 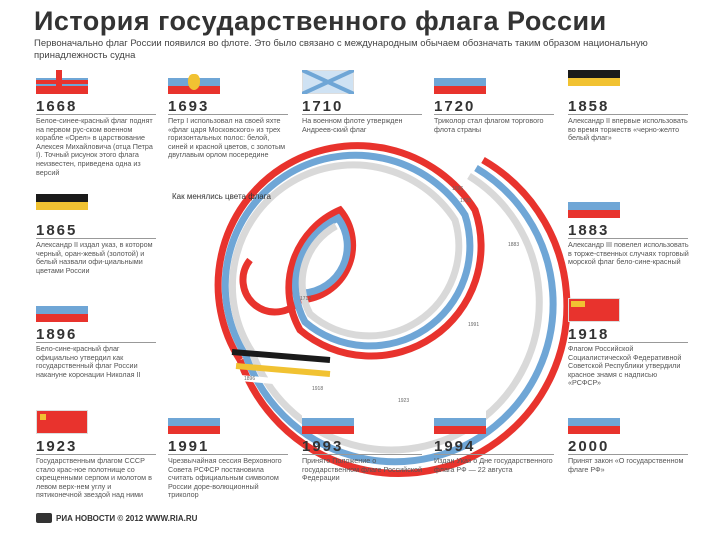 I want to click on year-label: 1993, so click(x=323, y=446).